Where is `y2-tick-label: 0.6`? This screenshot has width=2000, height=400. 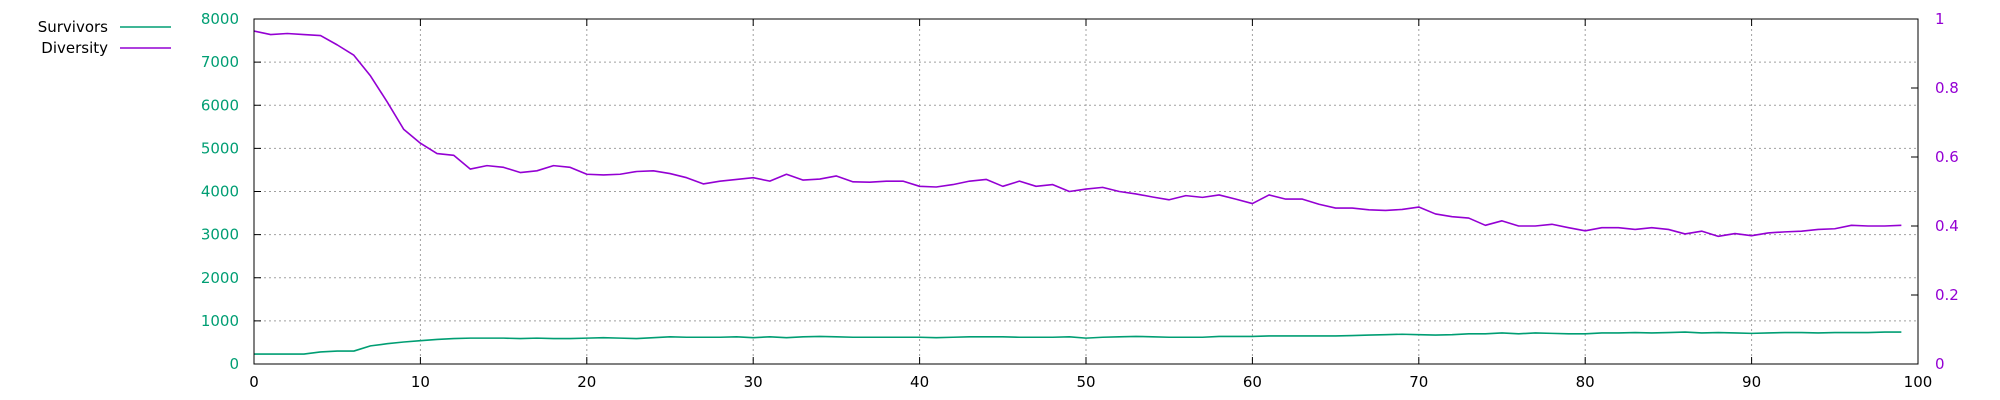
y2-tick-label: 0.6 is located at coordinates (1947, 157).